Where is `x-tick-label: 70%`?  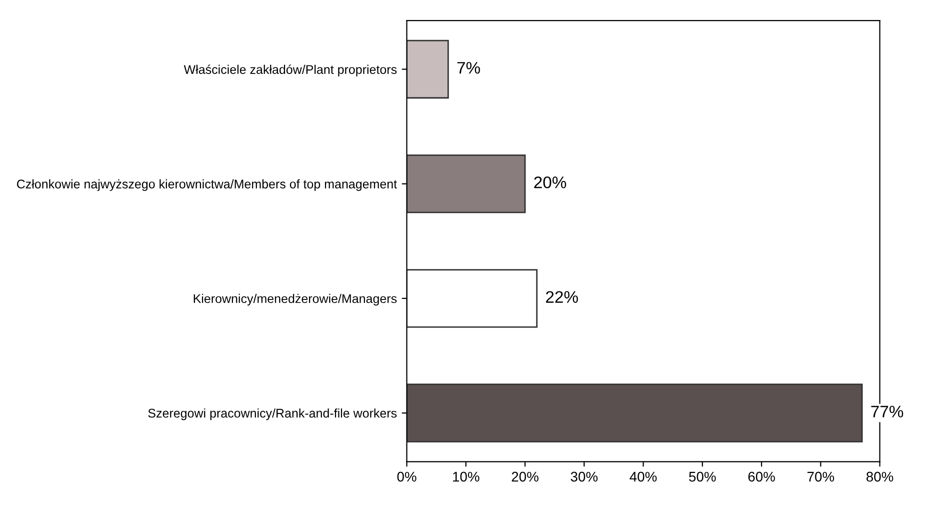
x-tick-label: 70% is located at coordinates (820, 477).